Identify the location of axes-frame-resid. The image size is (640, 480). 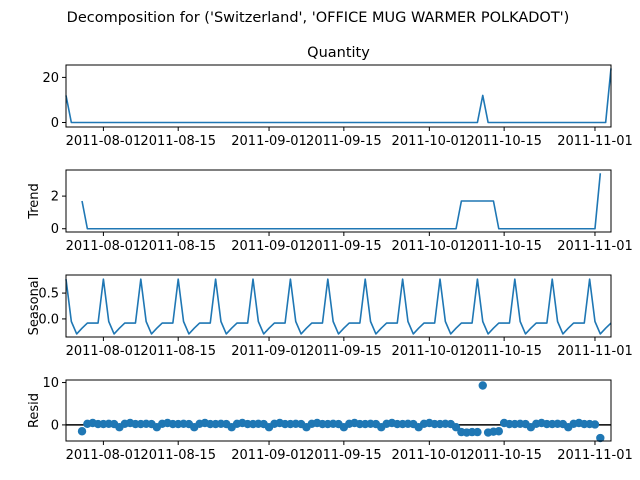
(338, 410).